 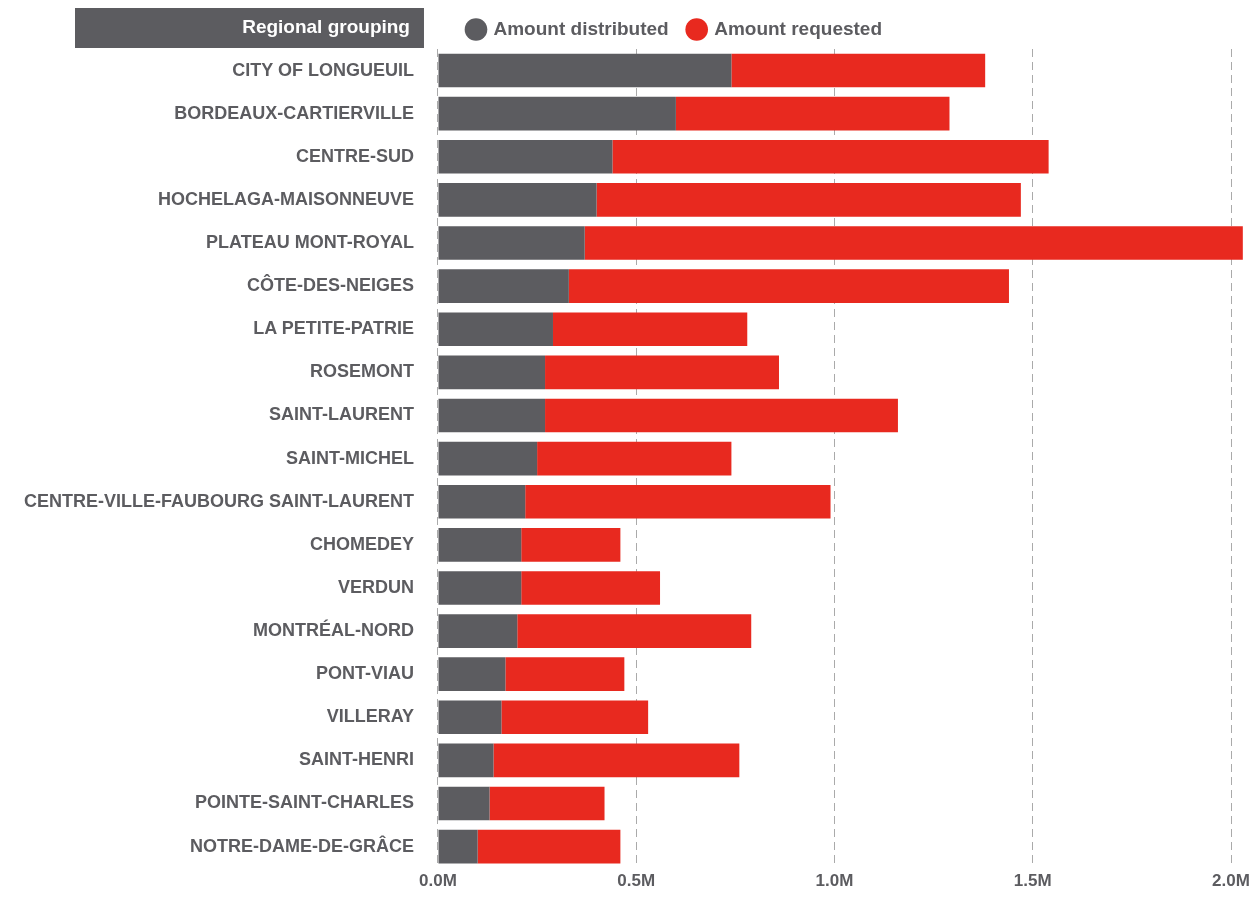 I want to click on y-tick-label: LA PETITE-PATRIE, so click(x=333, y=328).